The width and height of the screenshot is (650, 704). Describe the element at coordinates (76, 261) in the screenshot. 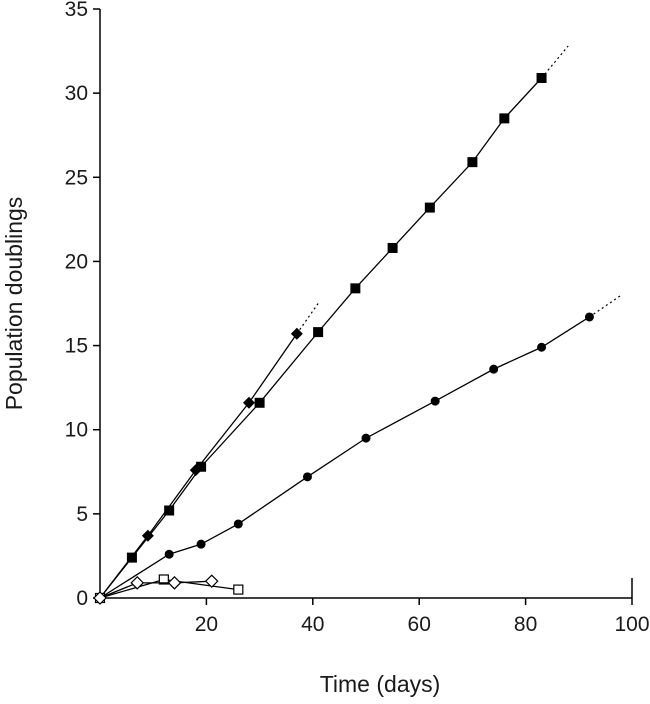

I see `y-tick-label: 20` at that location.